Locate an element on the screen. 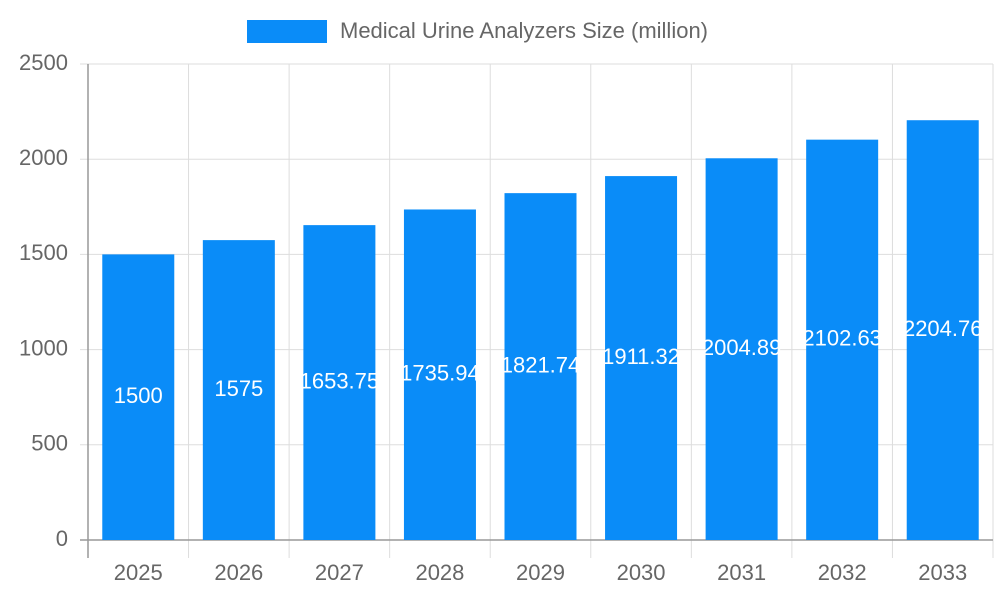 This screenshot has width=1000, height=600. legend-swatch is located at coordinates (287, 31).